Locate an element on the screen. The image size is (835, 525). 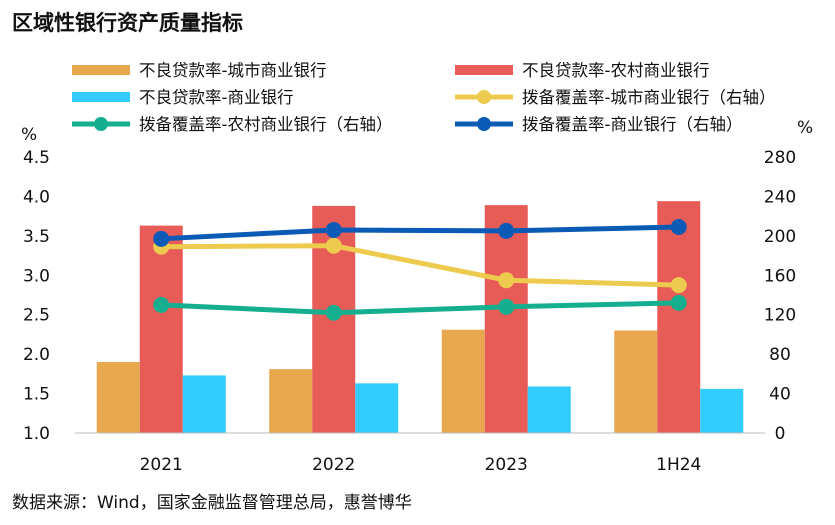
left-tick-label: 2.0 is located at coordinates (36, 355).